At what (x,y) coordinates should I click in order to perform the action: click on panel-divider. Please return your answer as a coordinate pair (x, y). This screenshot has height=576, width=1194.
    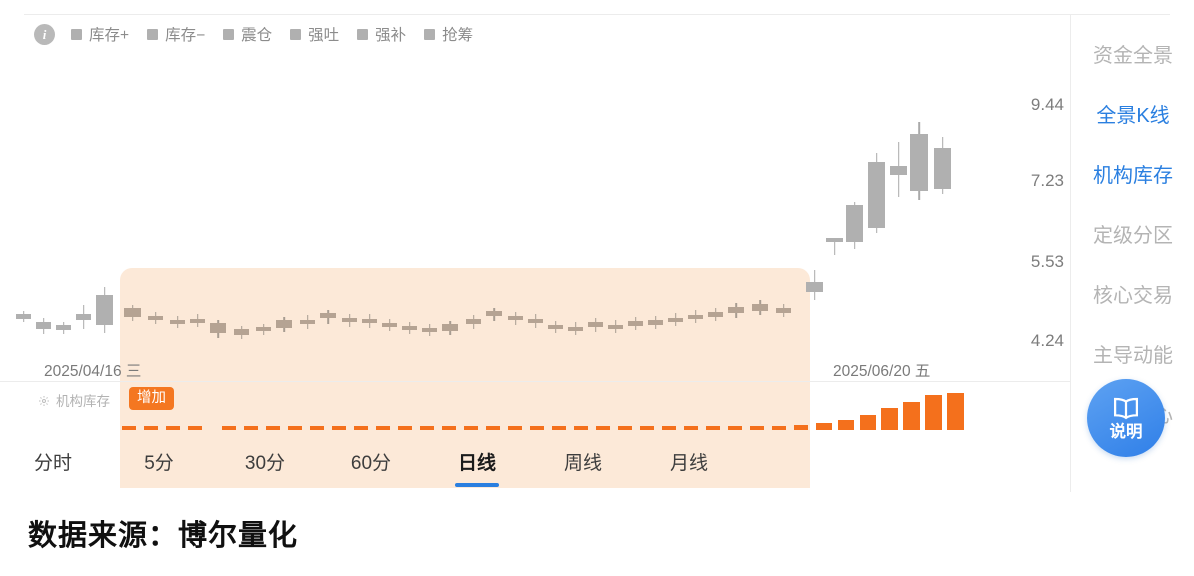
    Looking at the image, I should click on (535, 381).